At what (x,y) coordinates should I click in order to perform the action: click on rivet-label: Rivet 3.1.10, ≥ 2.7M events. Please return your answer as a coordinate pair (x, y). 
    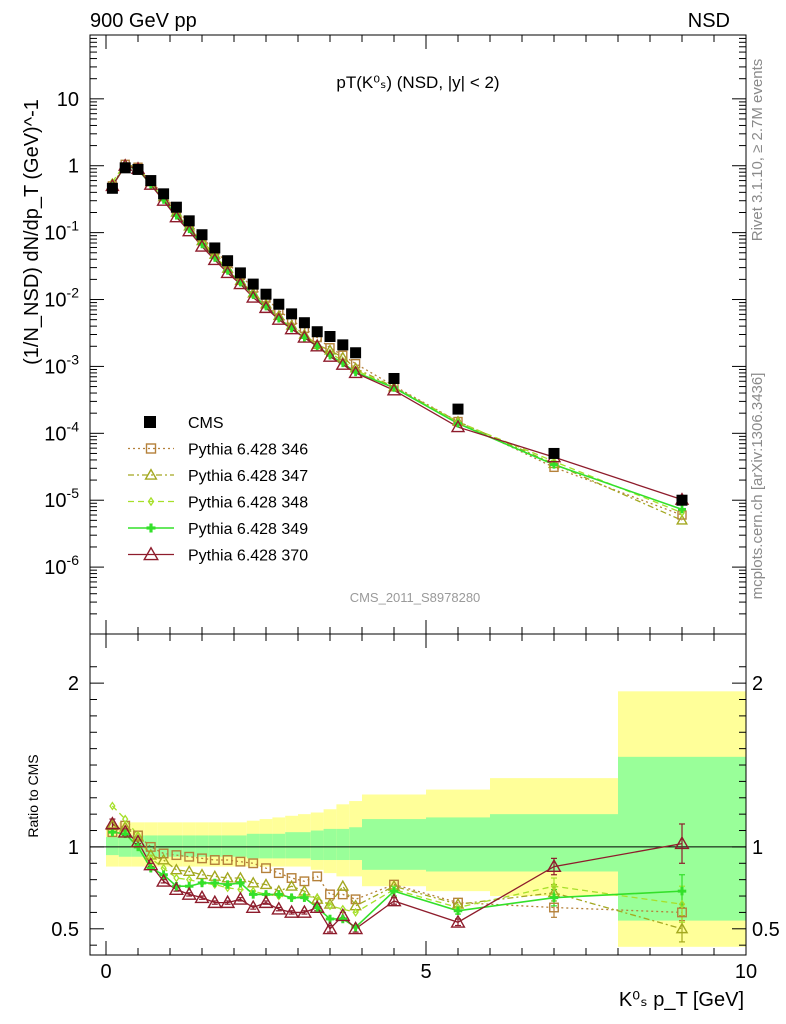
    Looking at the image, I should click on (757, 150).